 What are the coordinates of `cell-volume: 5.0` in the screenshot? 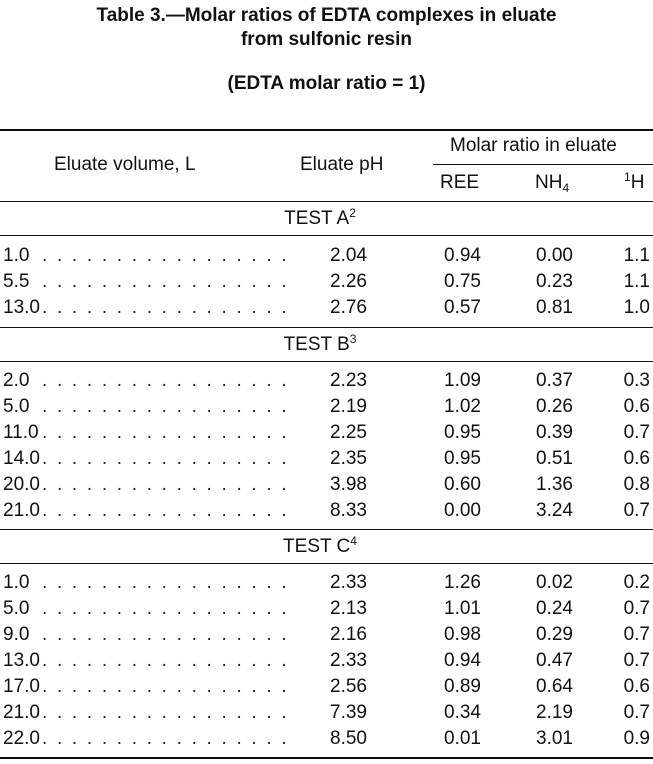 It's located at (16, 608).